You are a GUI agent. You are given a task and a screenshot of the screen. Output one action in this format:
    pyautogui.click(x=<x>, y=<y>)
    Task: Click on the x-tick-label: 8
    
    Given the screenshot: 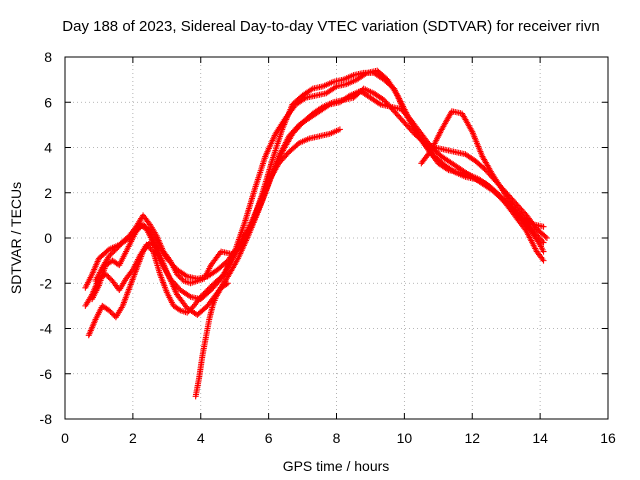 What is the action you would take?
    pyautogui.click(x=337, y=438)
    